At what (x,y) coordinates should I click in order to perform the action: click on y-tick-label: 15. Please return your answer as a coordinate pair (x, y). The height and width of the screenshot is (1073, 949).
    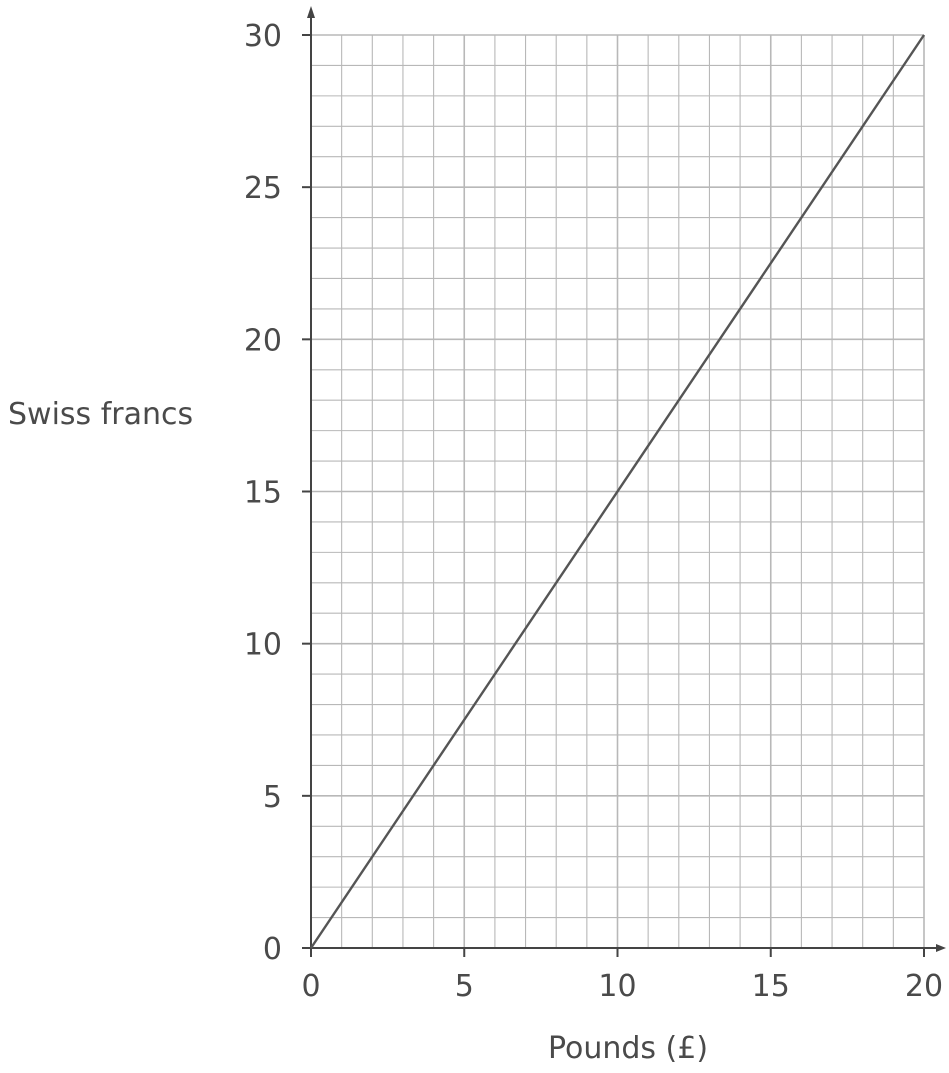
    Looking at the image, I should click on (263, 493).